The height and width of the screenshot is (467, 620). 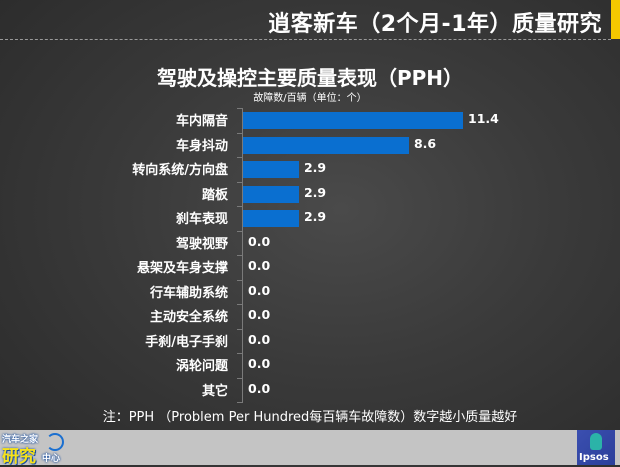 I want to click on chart-row: 转向系统/方向盘 2.9, so click(x=310, y=169).